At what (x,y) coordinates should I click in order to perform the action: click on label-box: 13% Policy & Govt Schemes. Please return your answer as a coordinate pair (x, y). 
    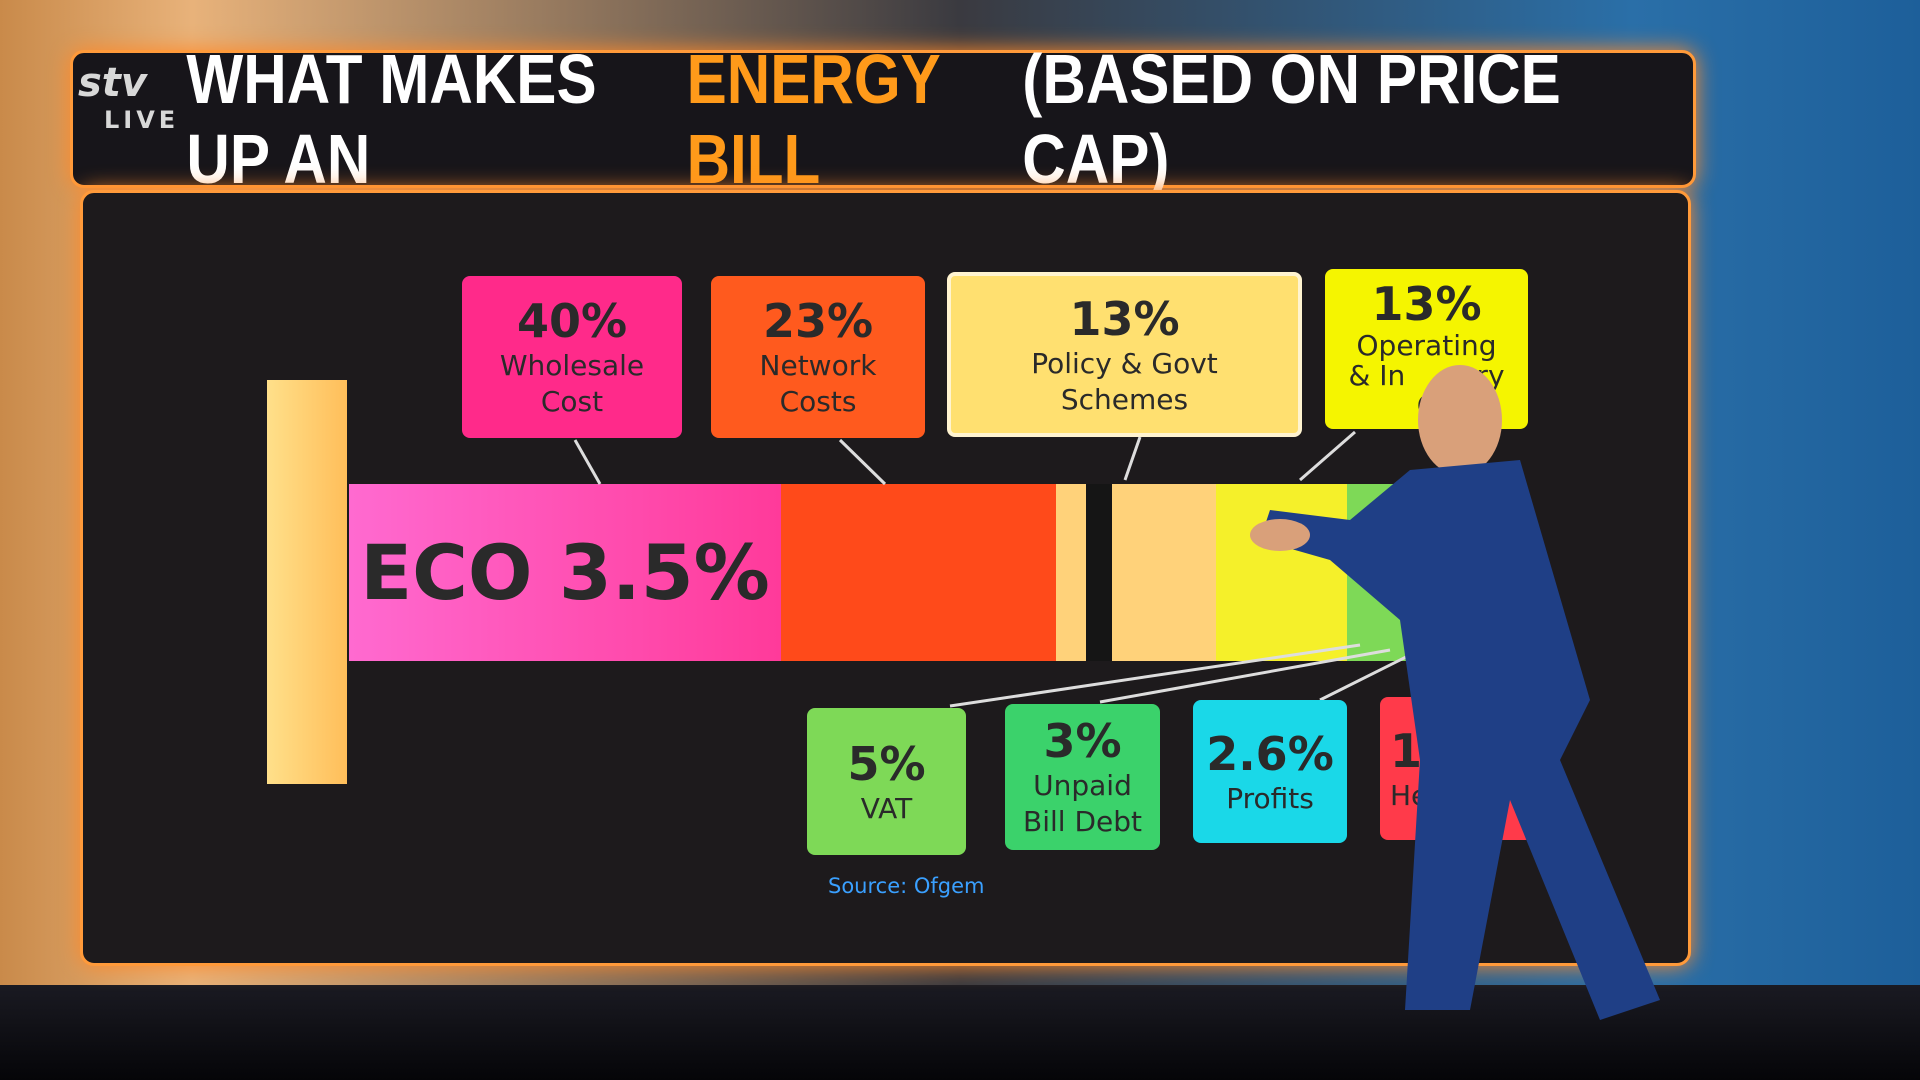
    Looking at the image, I should click on (1124, 354).